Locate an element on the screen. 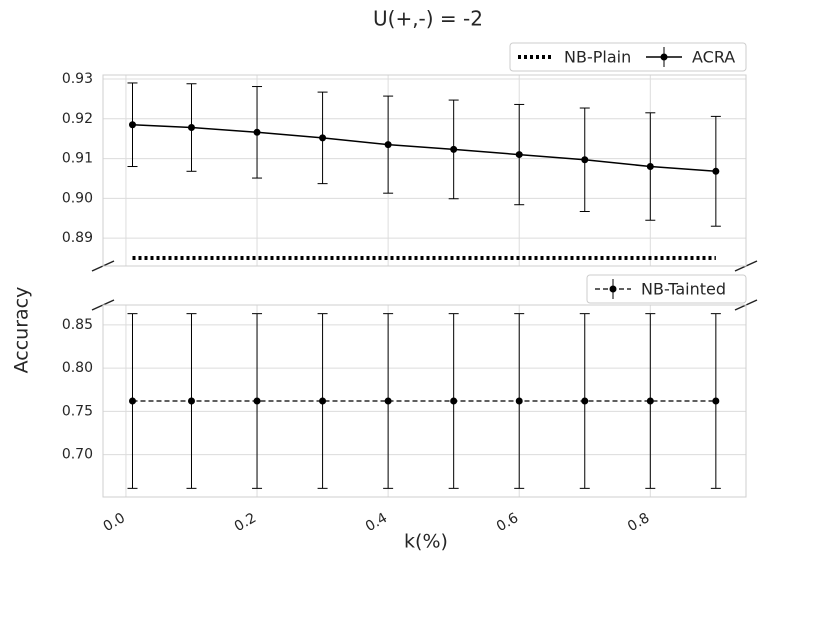  chart-title: U(+,-) = -2 is located at coordinates (428, 19).